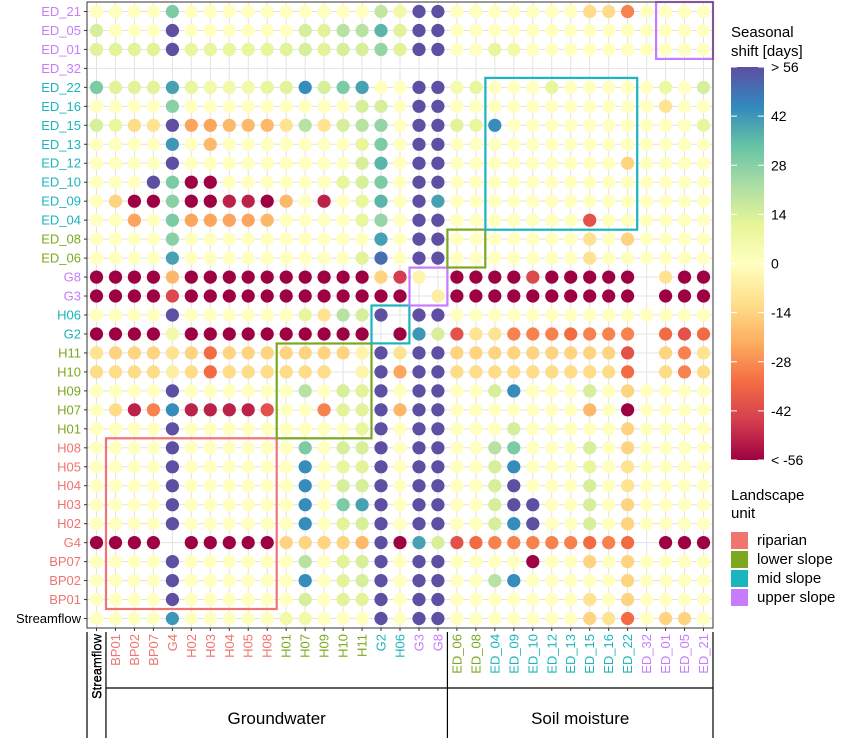 This screenshot has width=850, height=738. What do you see at coordinates (210, 296) in the screenshot?
I see `cell-dot-G3-H03` at bounding box center [210, 296].